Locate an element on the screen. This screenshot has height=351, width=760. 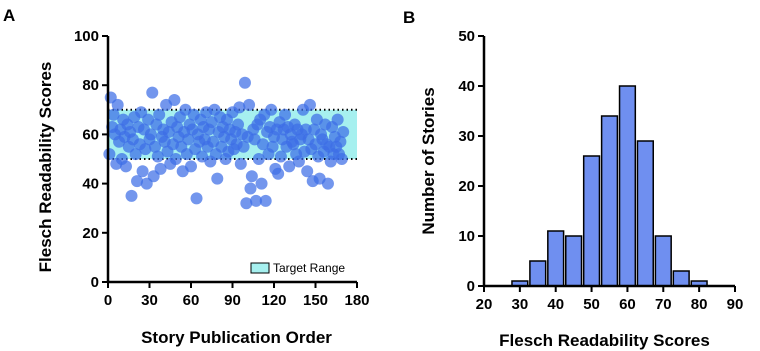
x-tick-label: 150 is located at coordinates (315, 300).